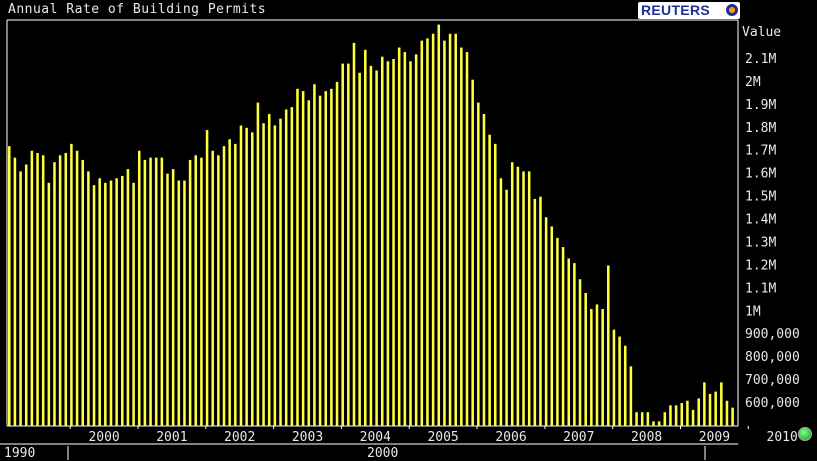  Describe the element at coordinates (805, 434) in the screenshot. I see `status-indicator-icon` at that location.